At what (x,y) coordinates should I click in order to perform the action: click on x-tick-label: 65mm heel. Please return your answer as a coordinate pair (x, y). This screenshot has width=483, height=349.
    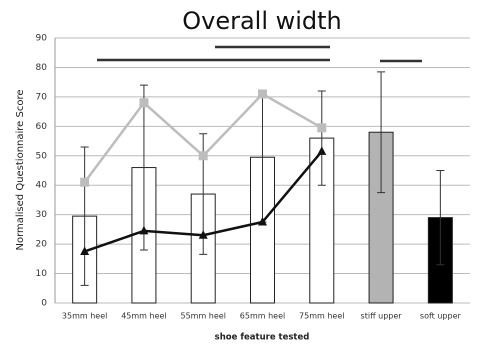
    Looking at the image, I should click on (262, 316).